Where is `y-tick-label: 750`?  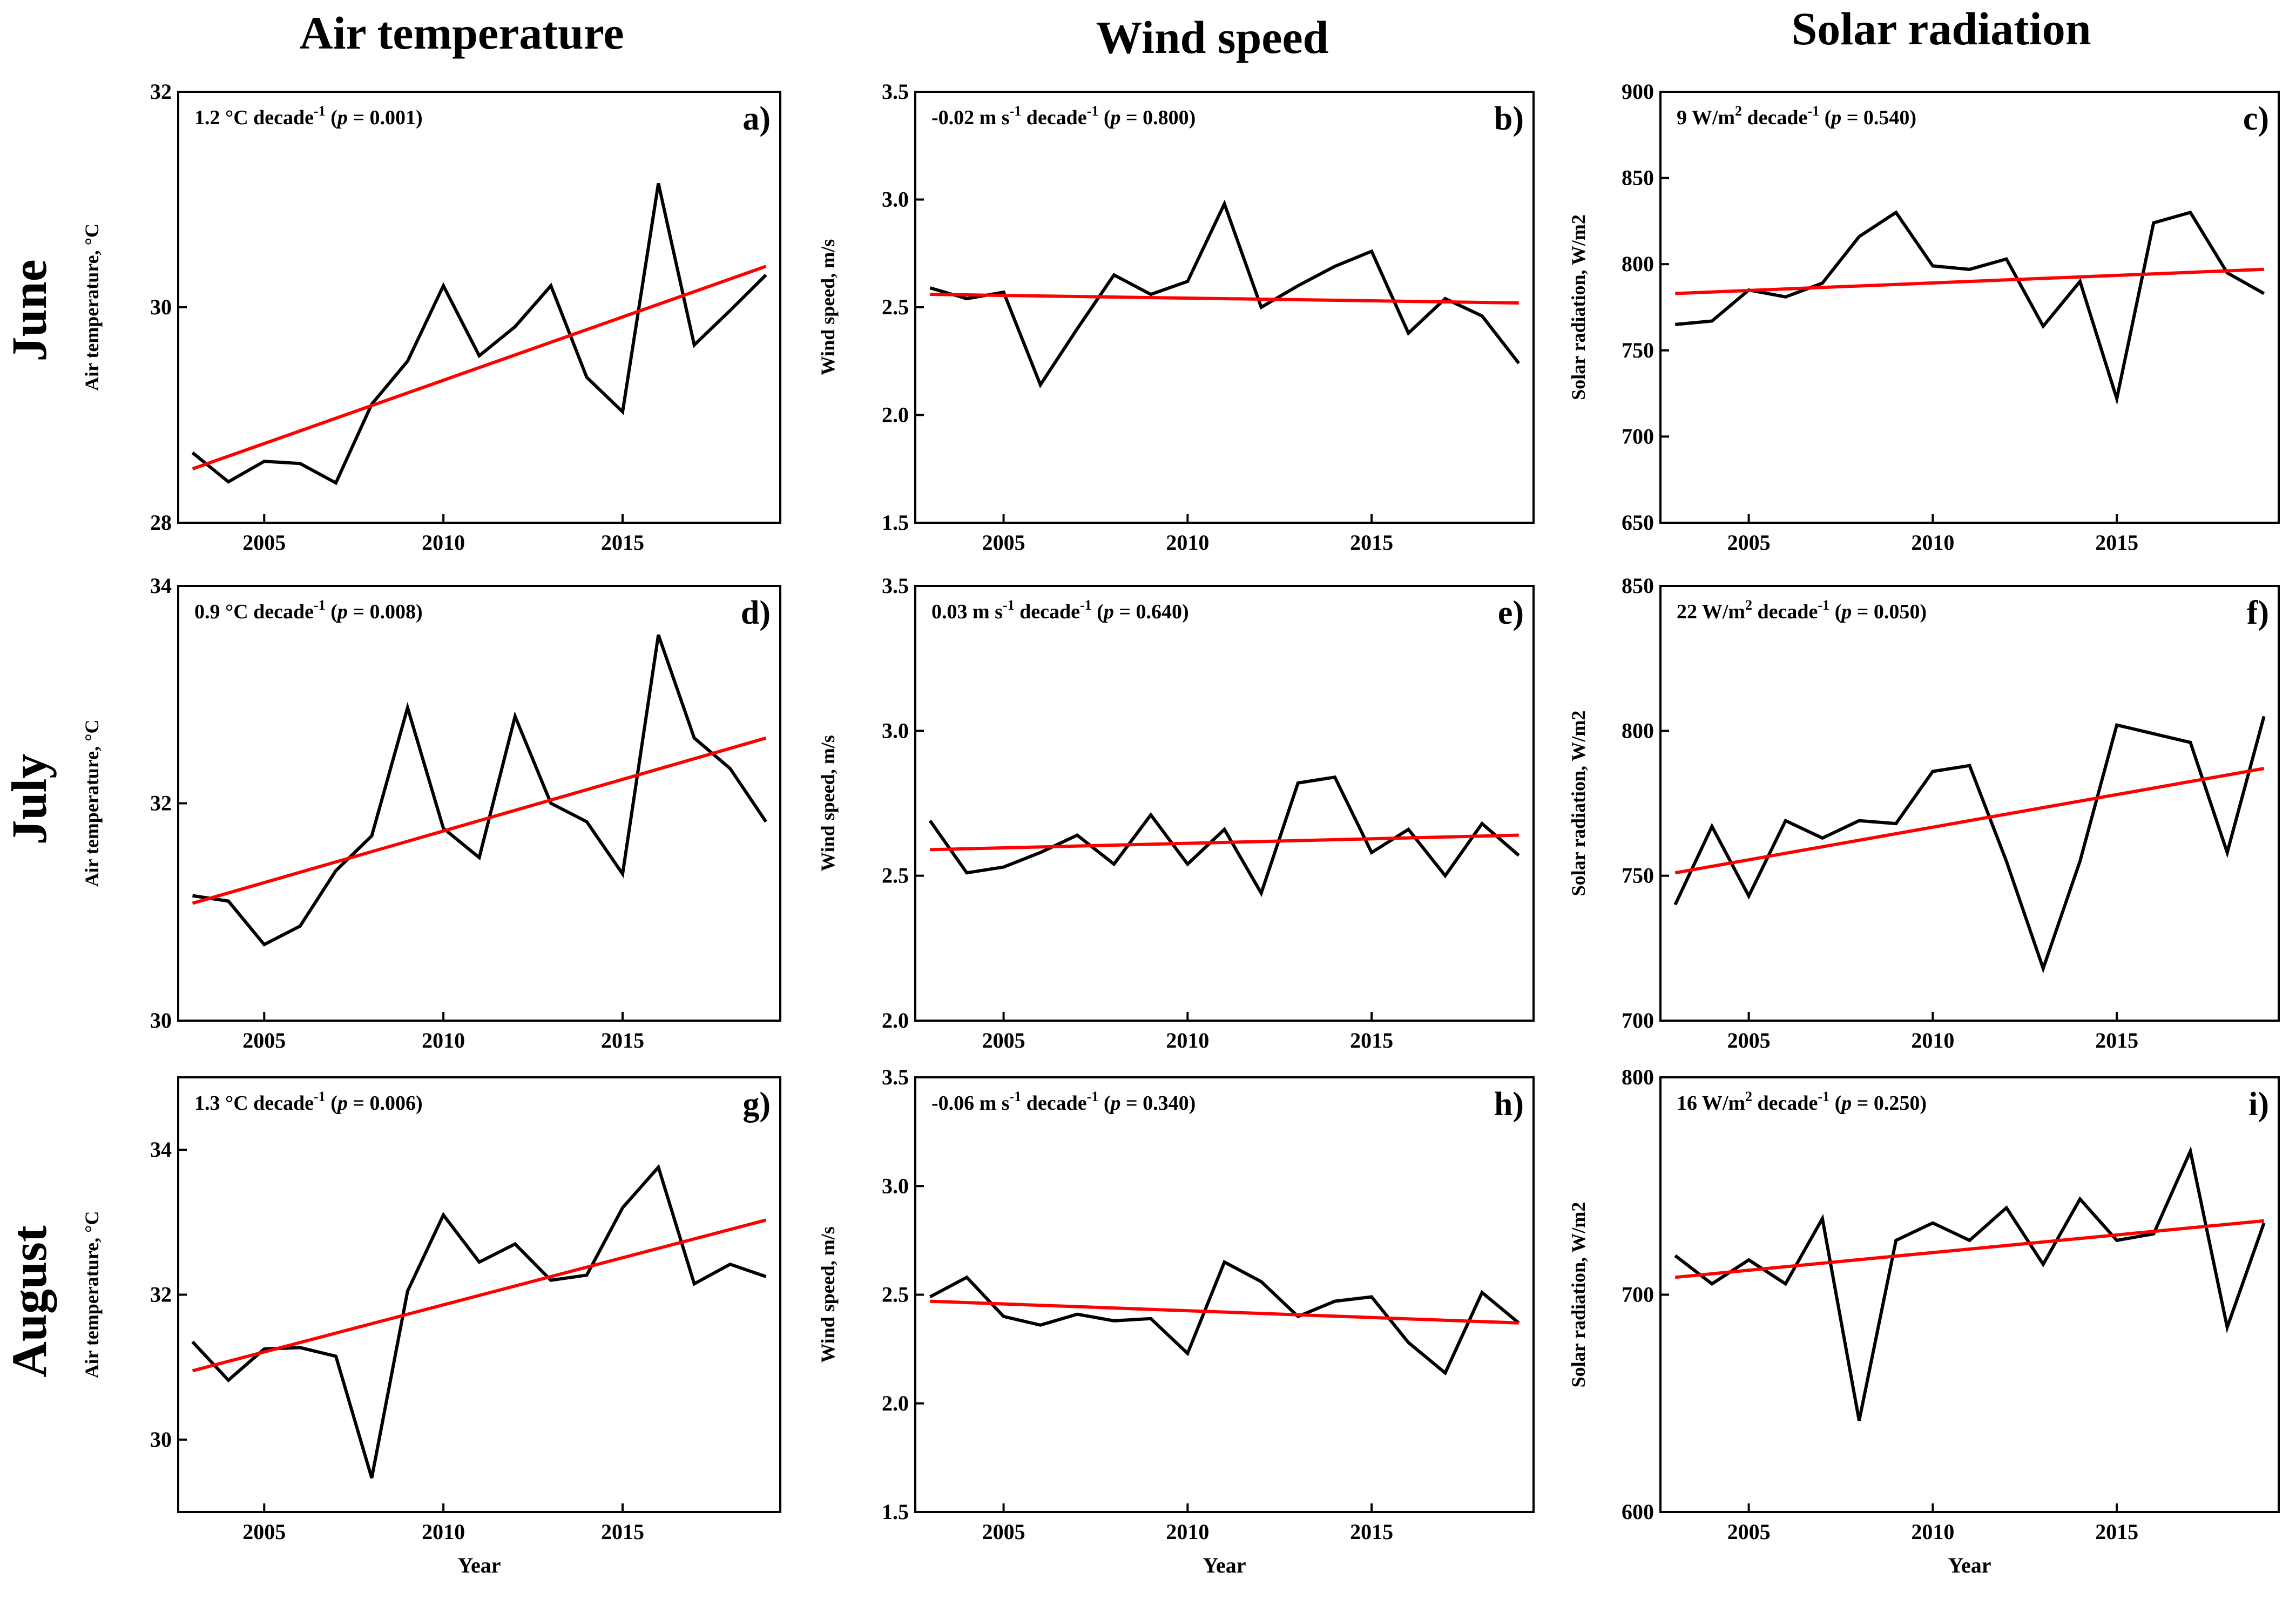
y-tick-label: 750 is located at coordinates (1638, 350).